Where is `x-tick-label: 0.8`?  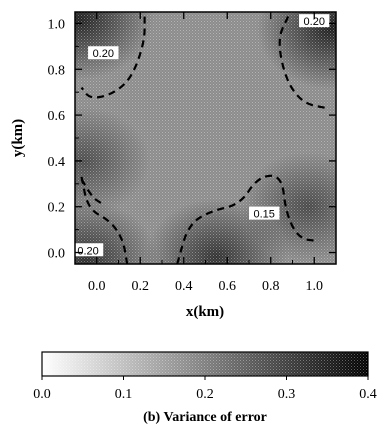 x-tick-label: 0.8 is located at coordinates (271, 286).